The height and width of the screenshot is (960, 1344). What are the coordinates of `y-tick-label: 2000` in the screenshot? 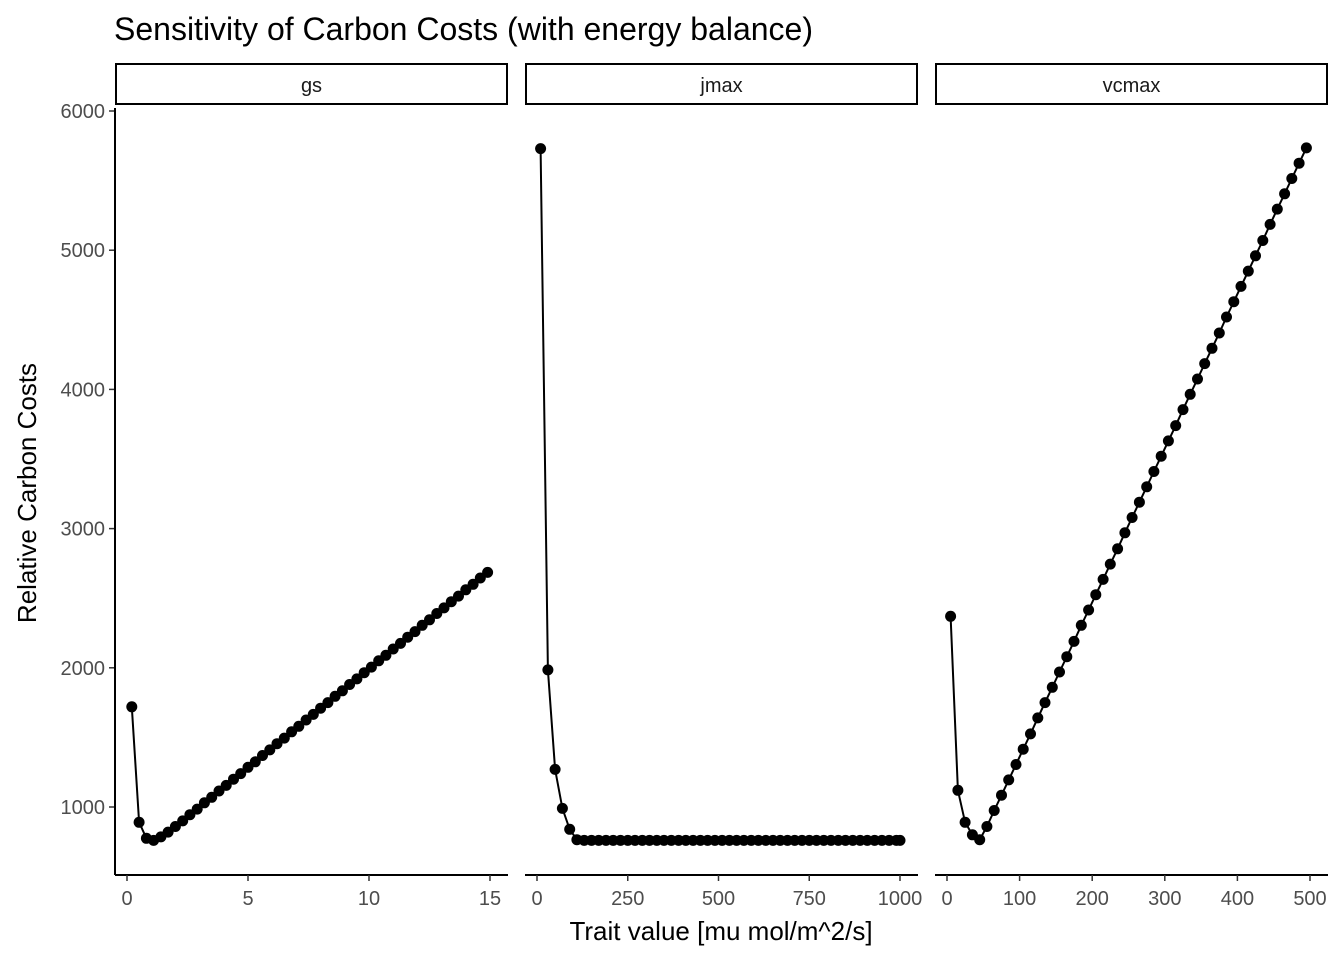 It's located at (83, 669).